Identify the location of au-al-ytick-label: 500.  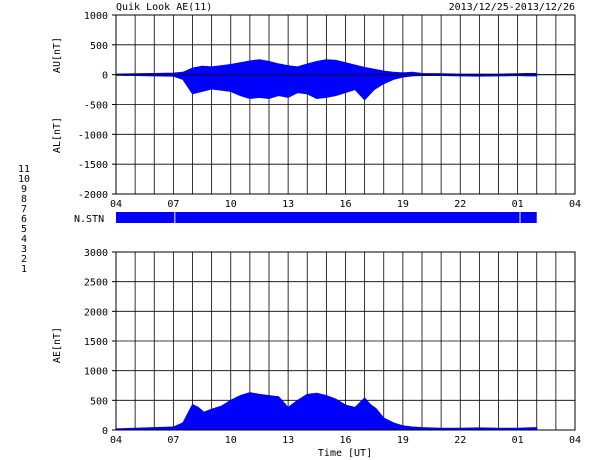
(99, 46).